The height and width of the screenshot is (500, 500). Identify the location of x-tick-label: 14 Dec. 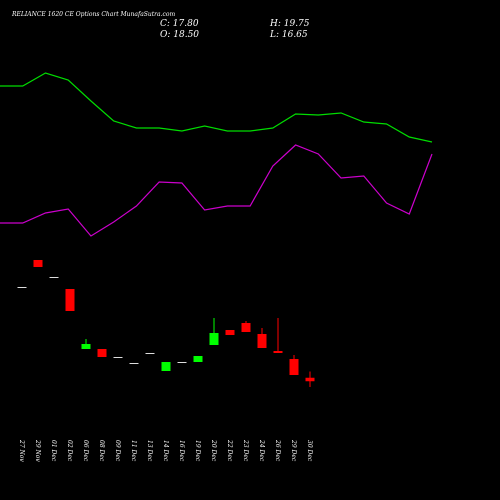
(165, 451).